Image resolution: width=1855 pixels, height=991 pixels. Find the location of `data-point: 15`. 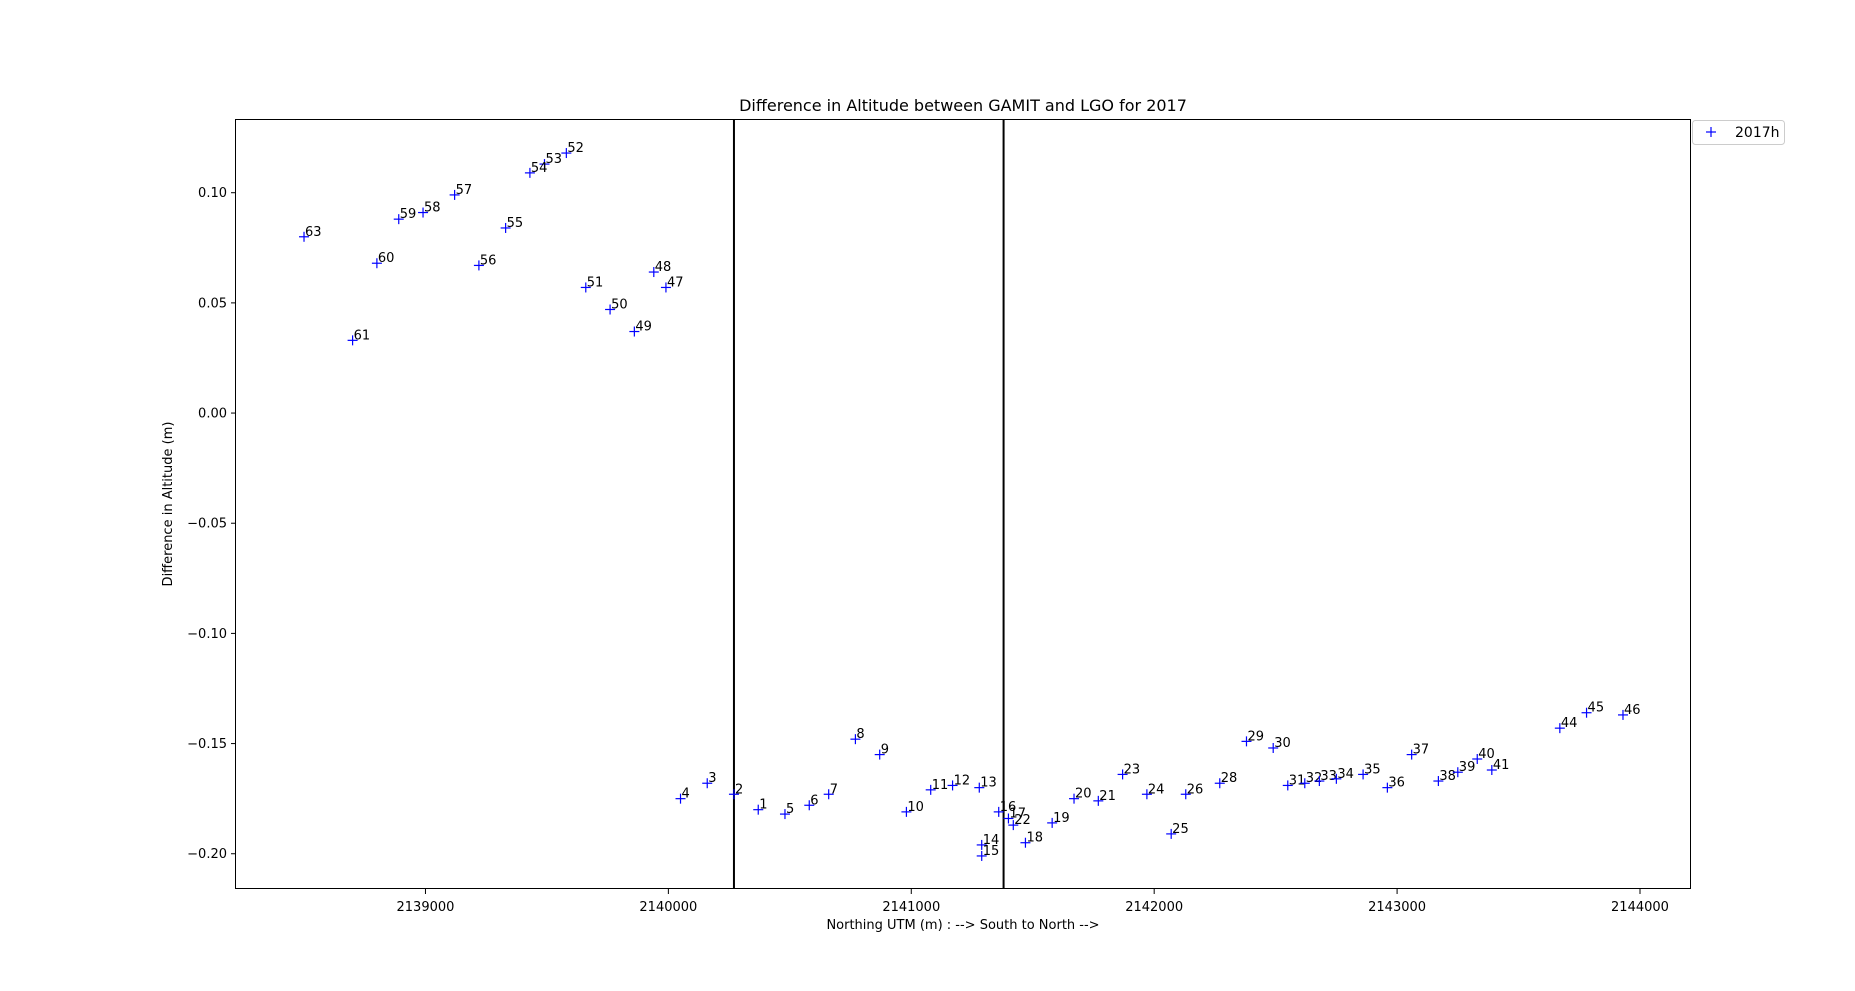

data-point: 15 is located at coordinates (988, 852).